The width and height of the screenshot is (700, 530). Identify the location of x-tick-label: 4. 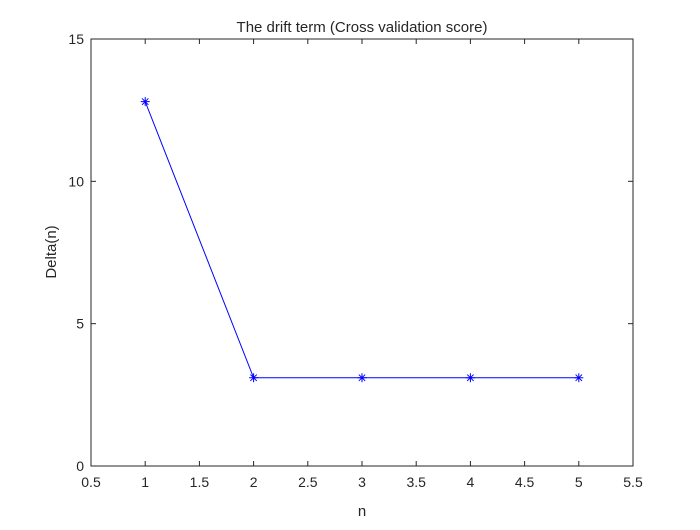
(471, 482).